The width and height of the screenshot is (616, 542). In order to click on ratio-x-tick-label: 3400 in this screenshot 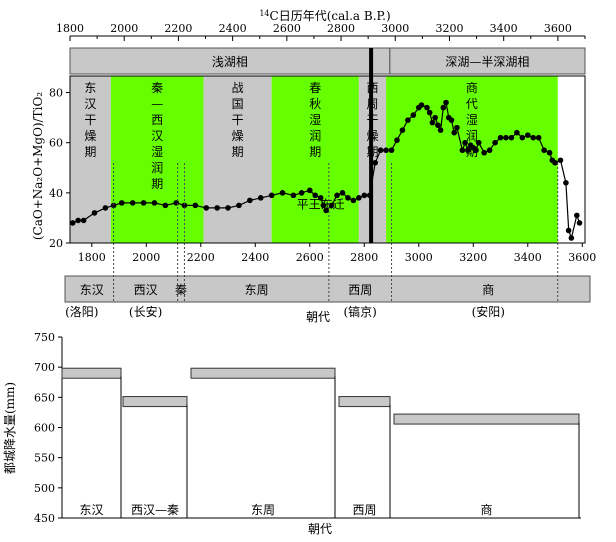, I will do `click(528, 257)`.